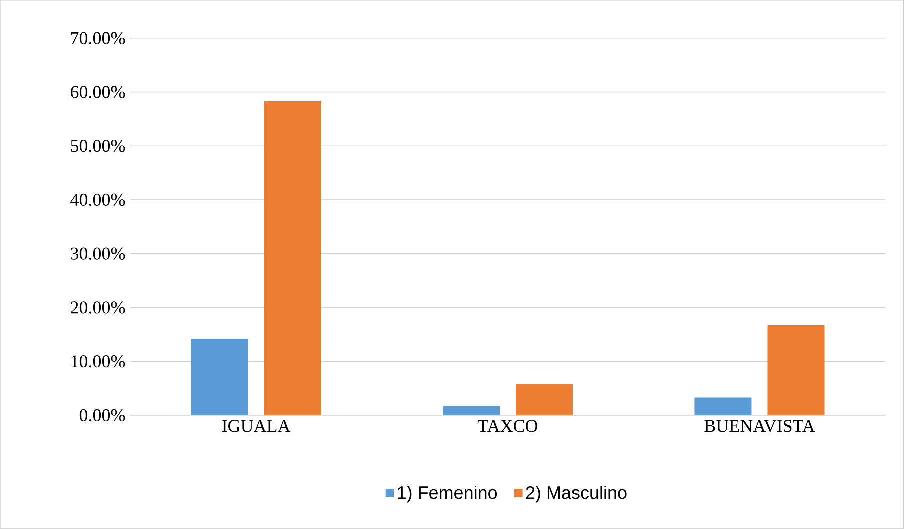 The width and height of the screenshot is (904, 529). What do you see at coordinates (98, 254) in the screenshot?
I see `y-tick-label: 30.00%` at bounding box center [98, 254].